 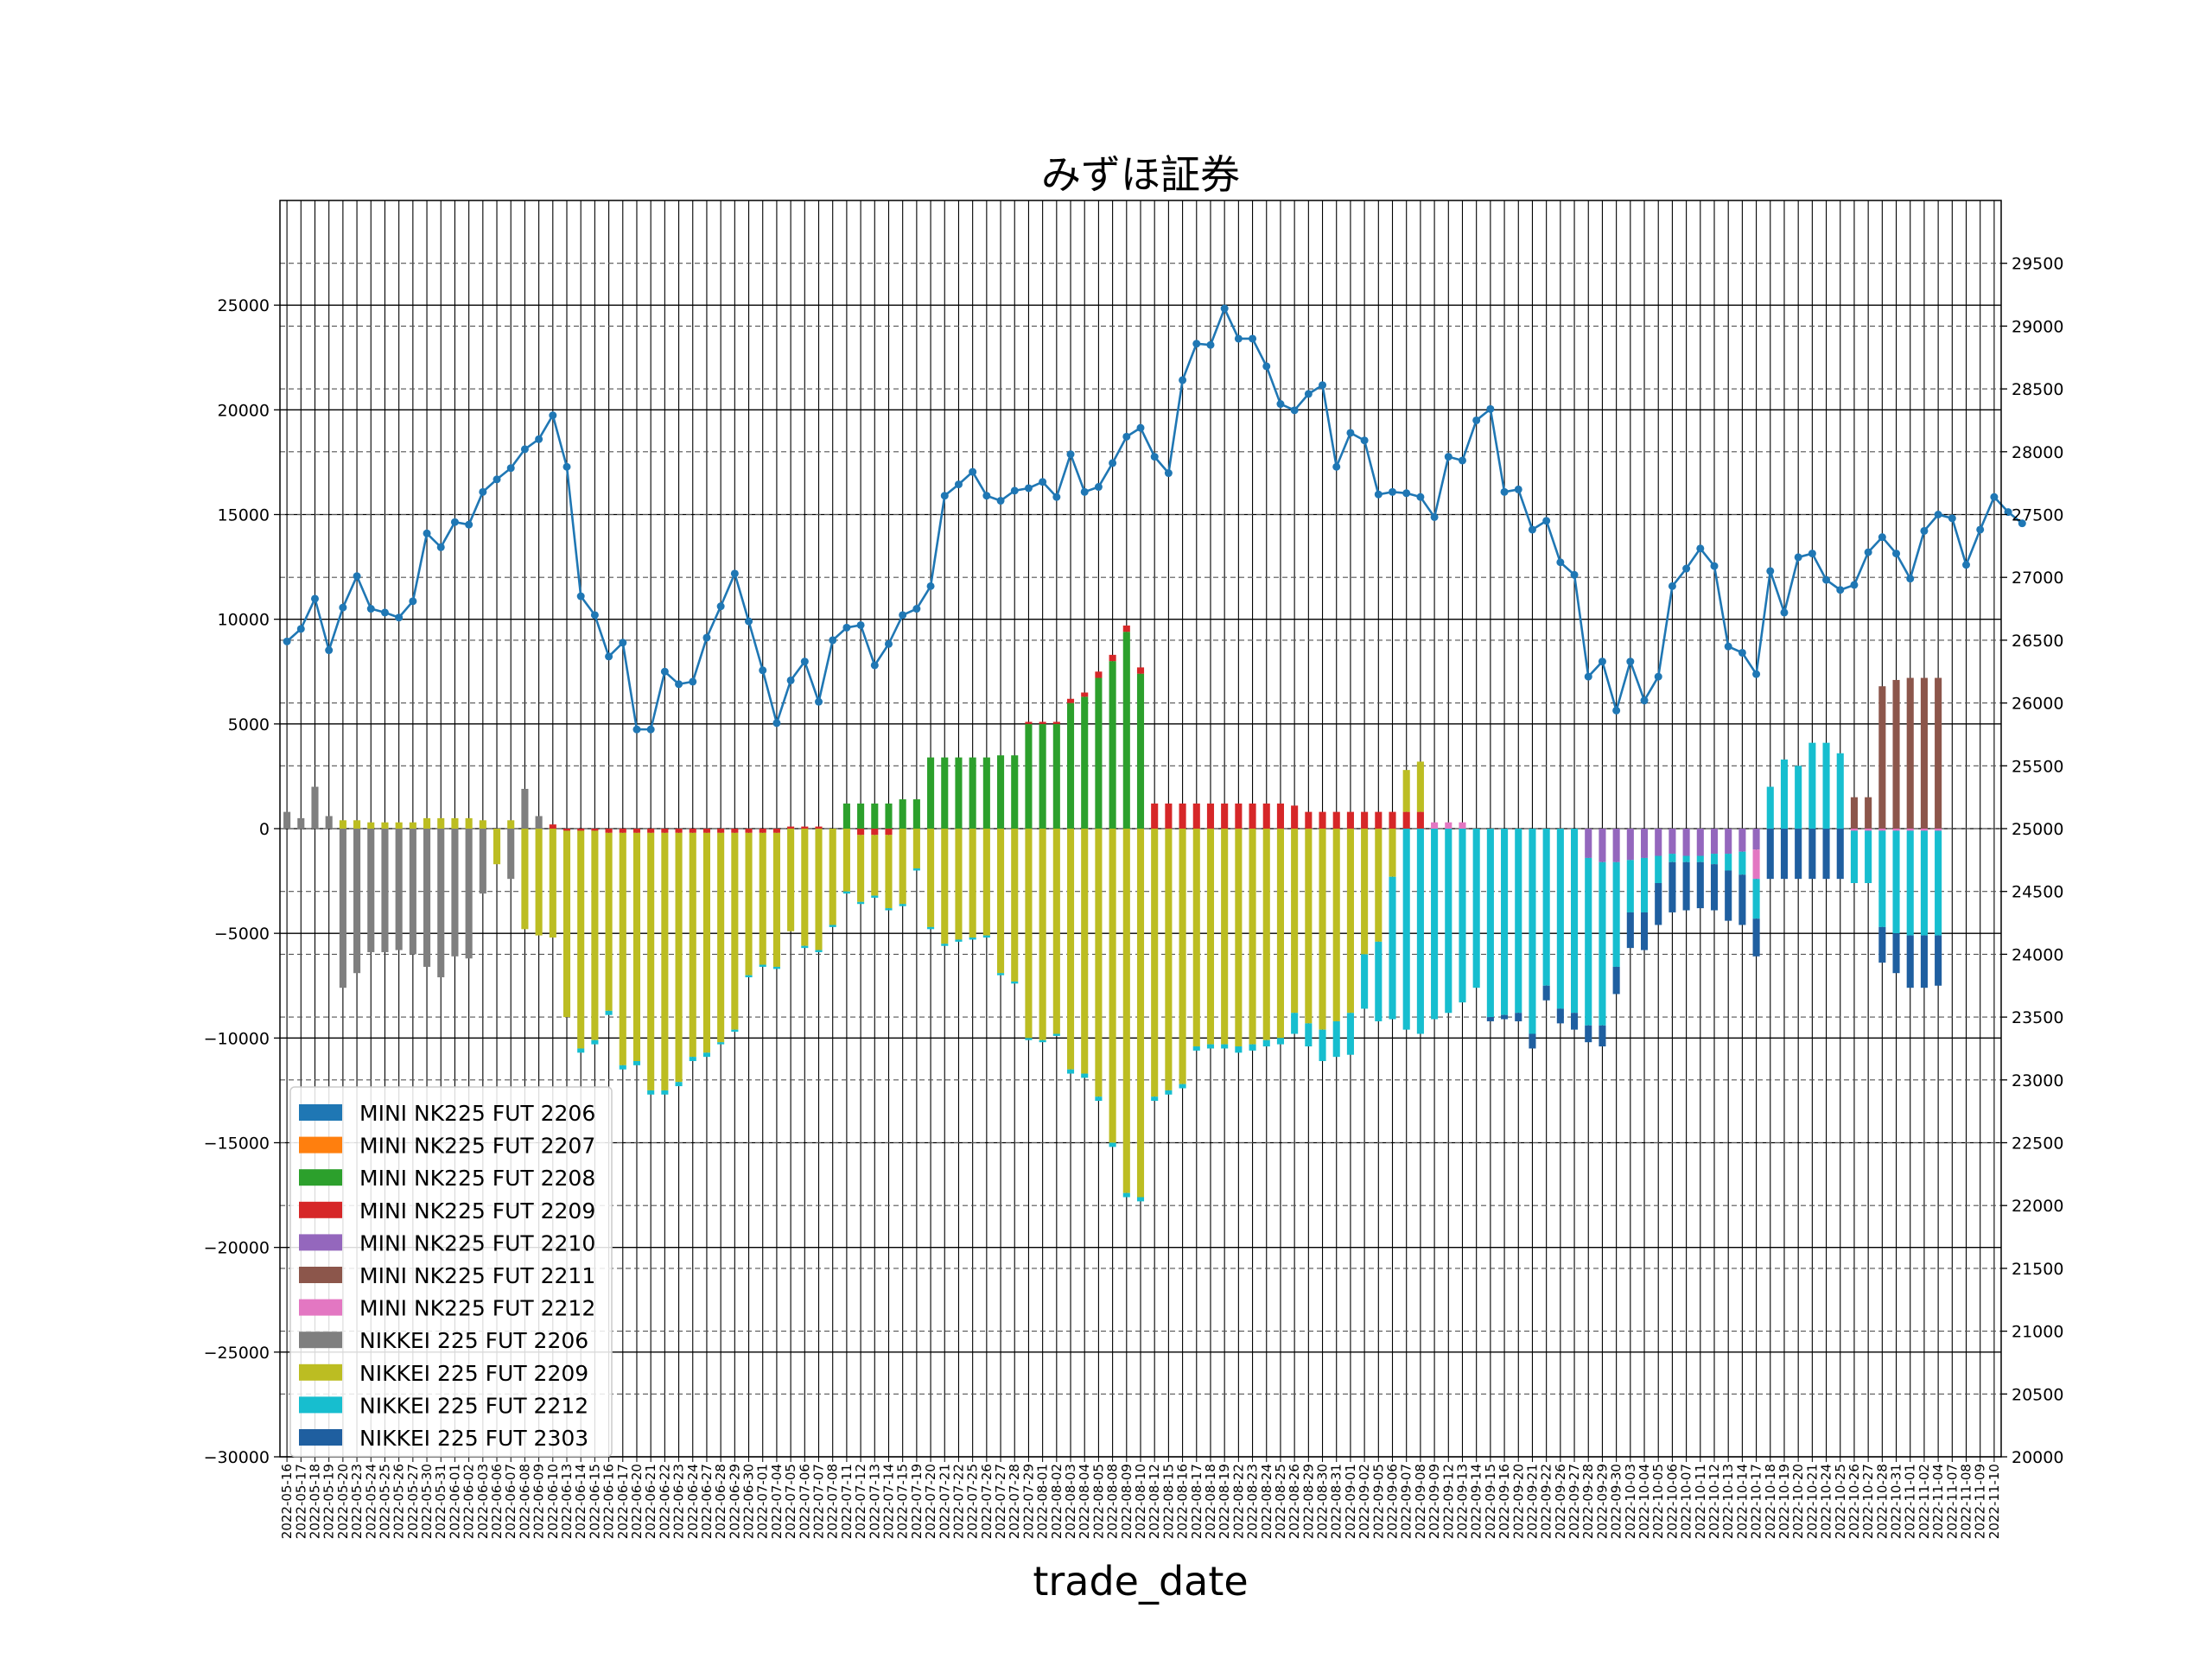 What do you see at coordinates (930, 1501) in the screenshot?
I see `x-tick-label: 2022-07-20` at bounding box center [930, 1501].